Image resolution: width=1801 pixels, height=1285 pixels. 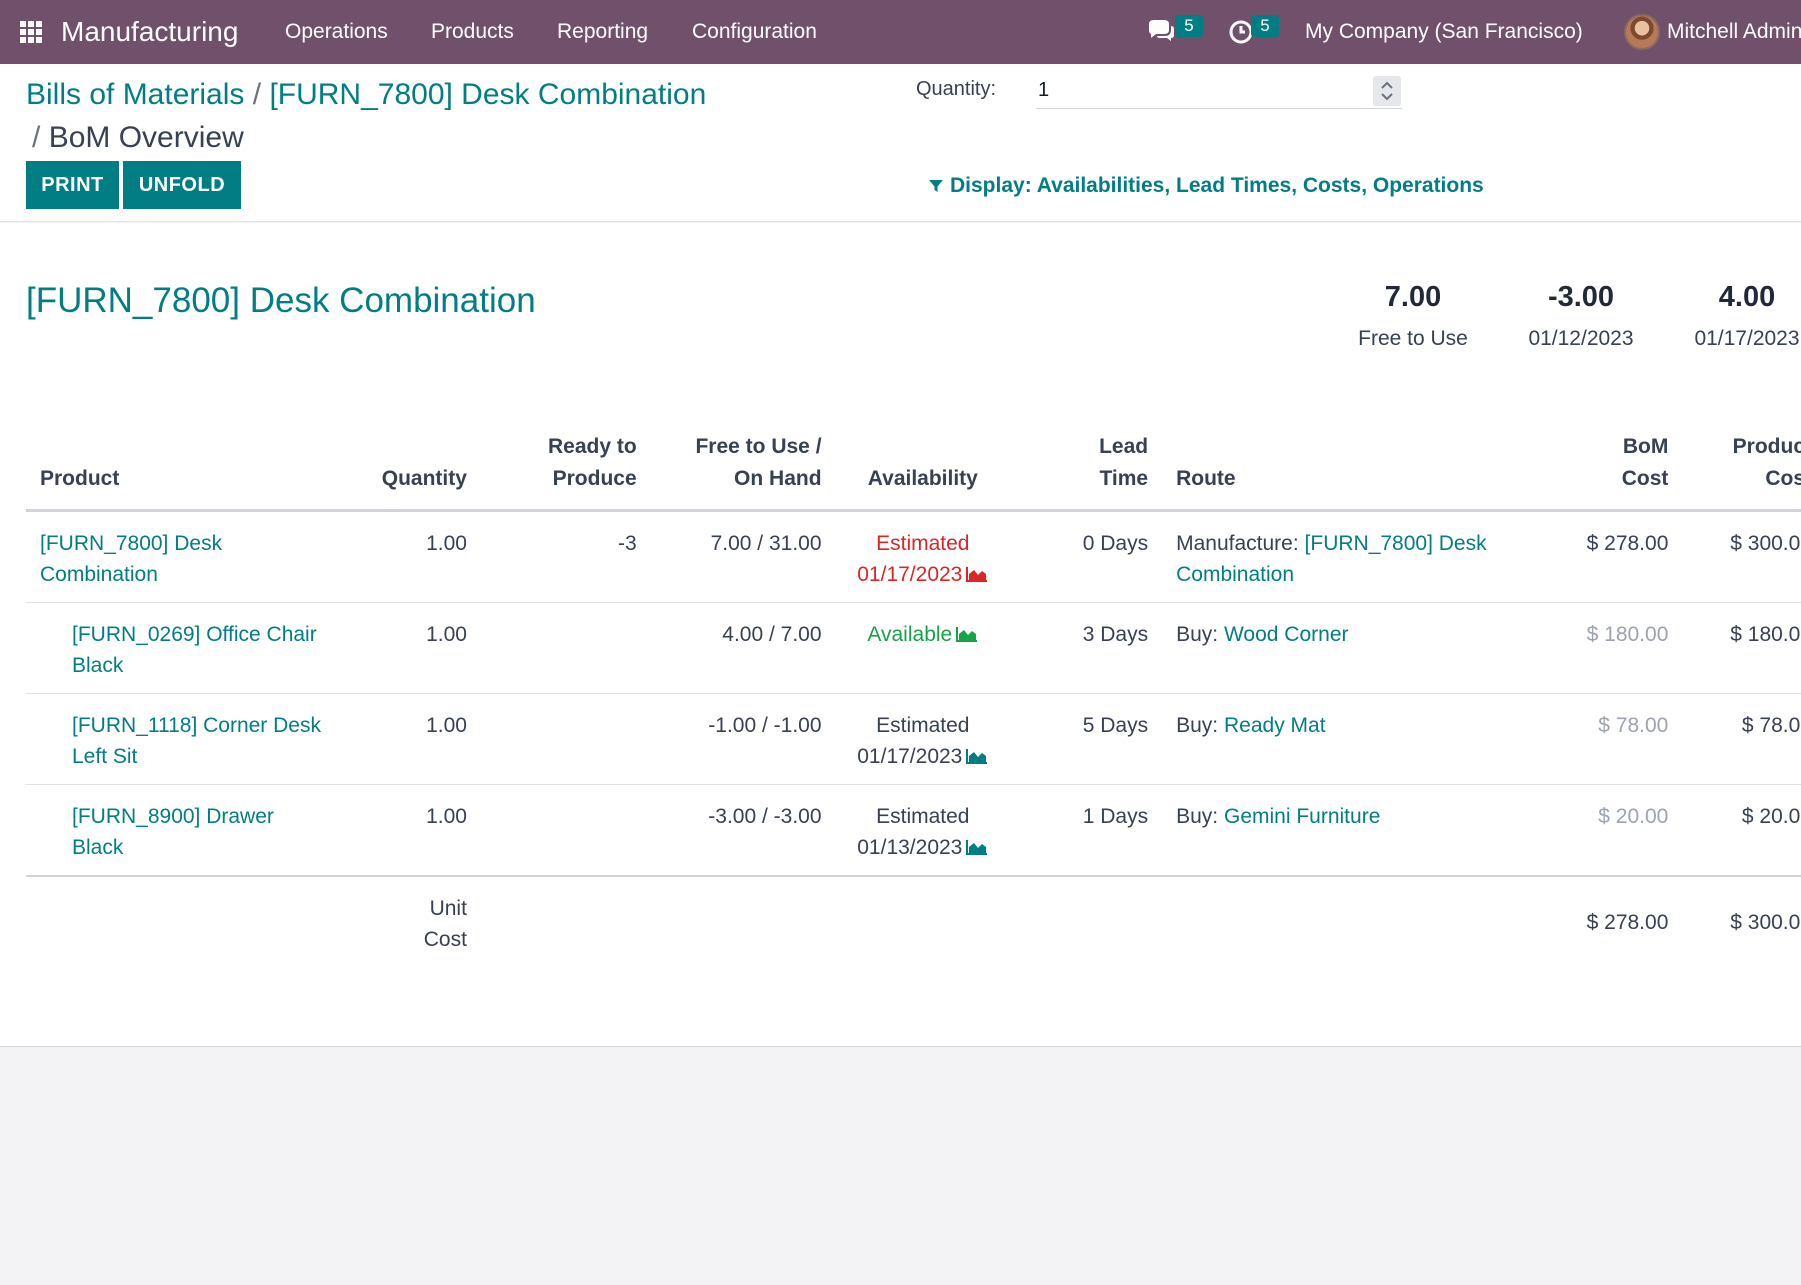 What do you see at coordinates (743, 556) in the screenshot?
I see `row-free-on-hand: 7.00 / 31.00` at bounding box center [743, 556].